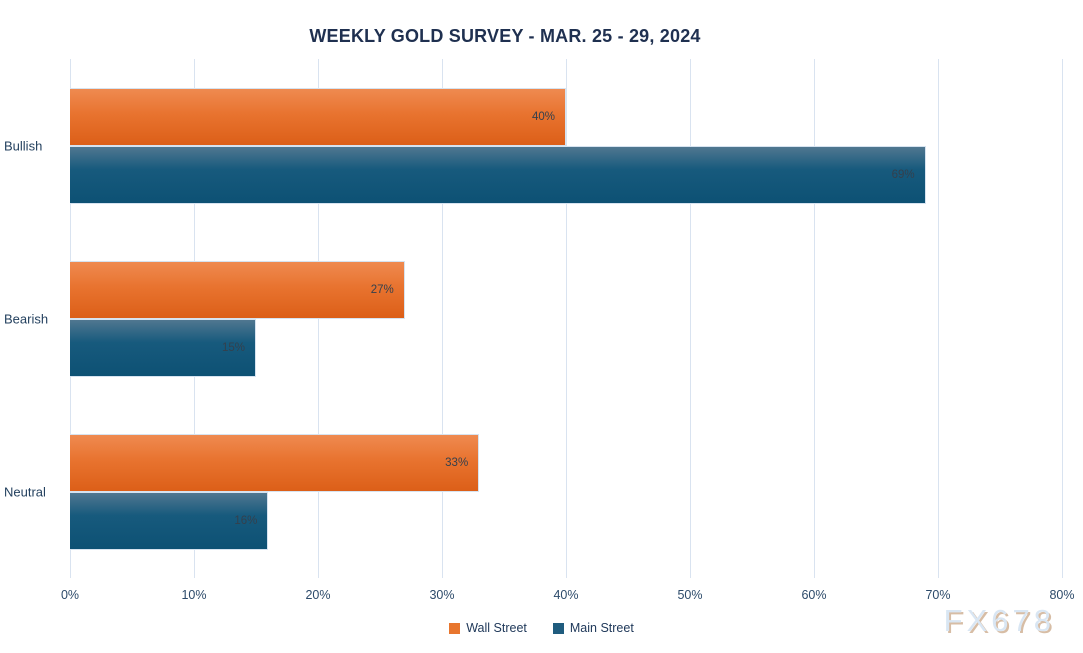  What do you see at coordinates (233, 347) in the screenshot?
I see `data-label: 15%` at bounding box center [233, 347].